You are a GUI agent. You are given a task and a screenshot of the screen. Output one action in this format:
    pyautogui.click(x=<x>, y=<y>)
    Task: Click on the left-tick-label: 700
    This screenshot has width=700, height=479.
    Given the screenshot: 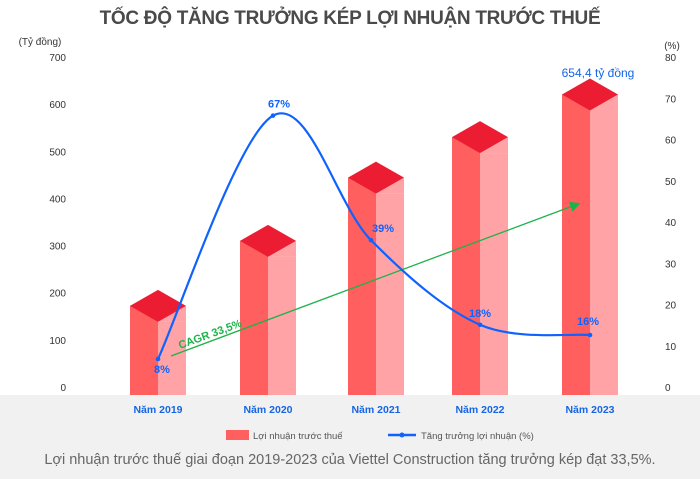 What is the action you would take?
    pyautogui.click(x=57, y=58)
    